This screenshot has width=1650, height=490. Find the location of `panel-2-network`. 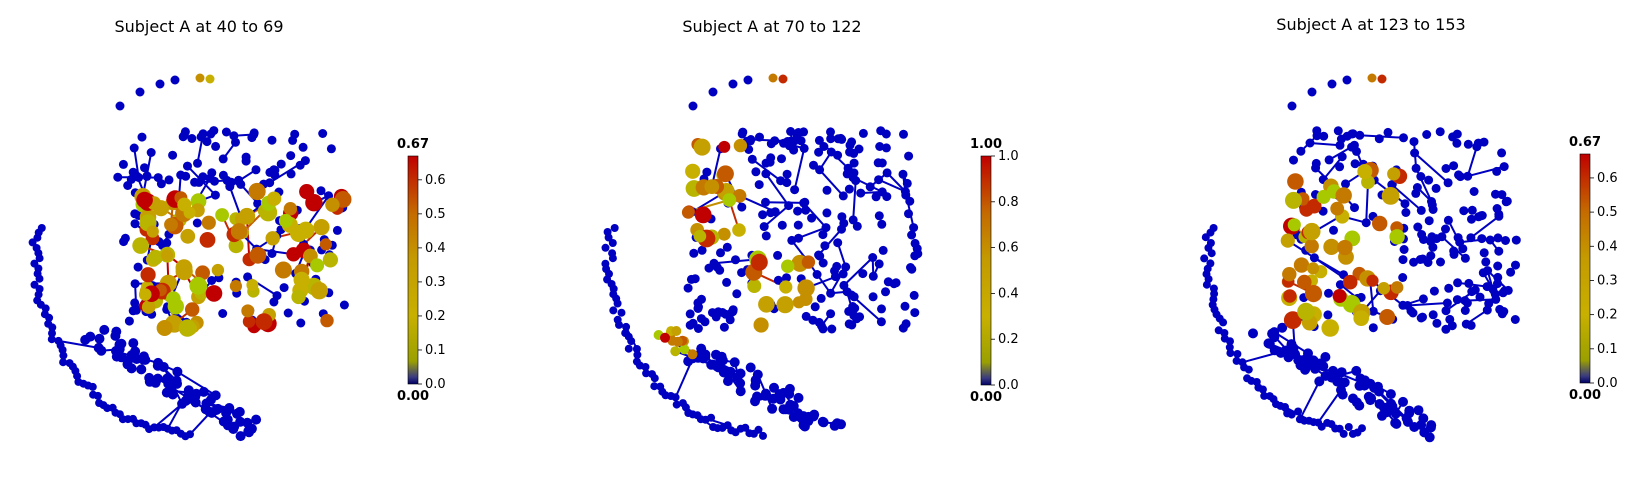

panel-2-network is located at coordinates (762, 256).